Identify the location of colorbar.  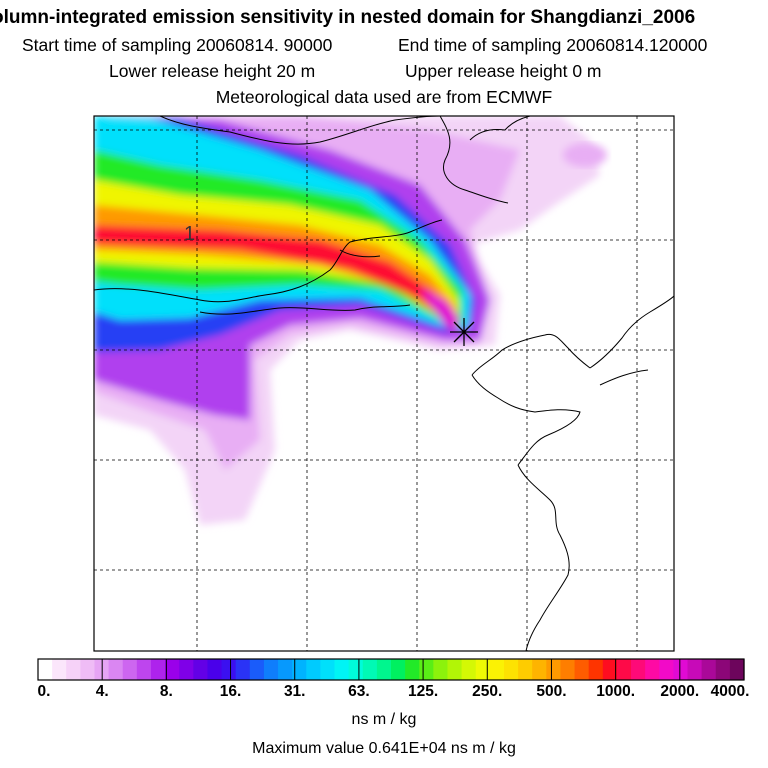
(391, 669).